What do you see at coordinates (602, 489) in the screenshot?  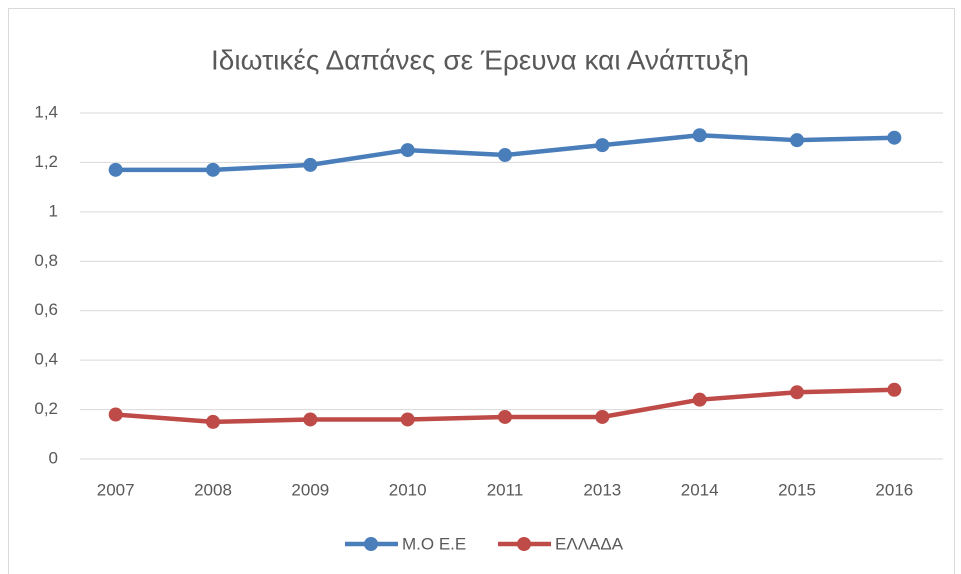 I see `x-tick-label: 2013` at bounding box center [602, 489].